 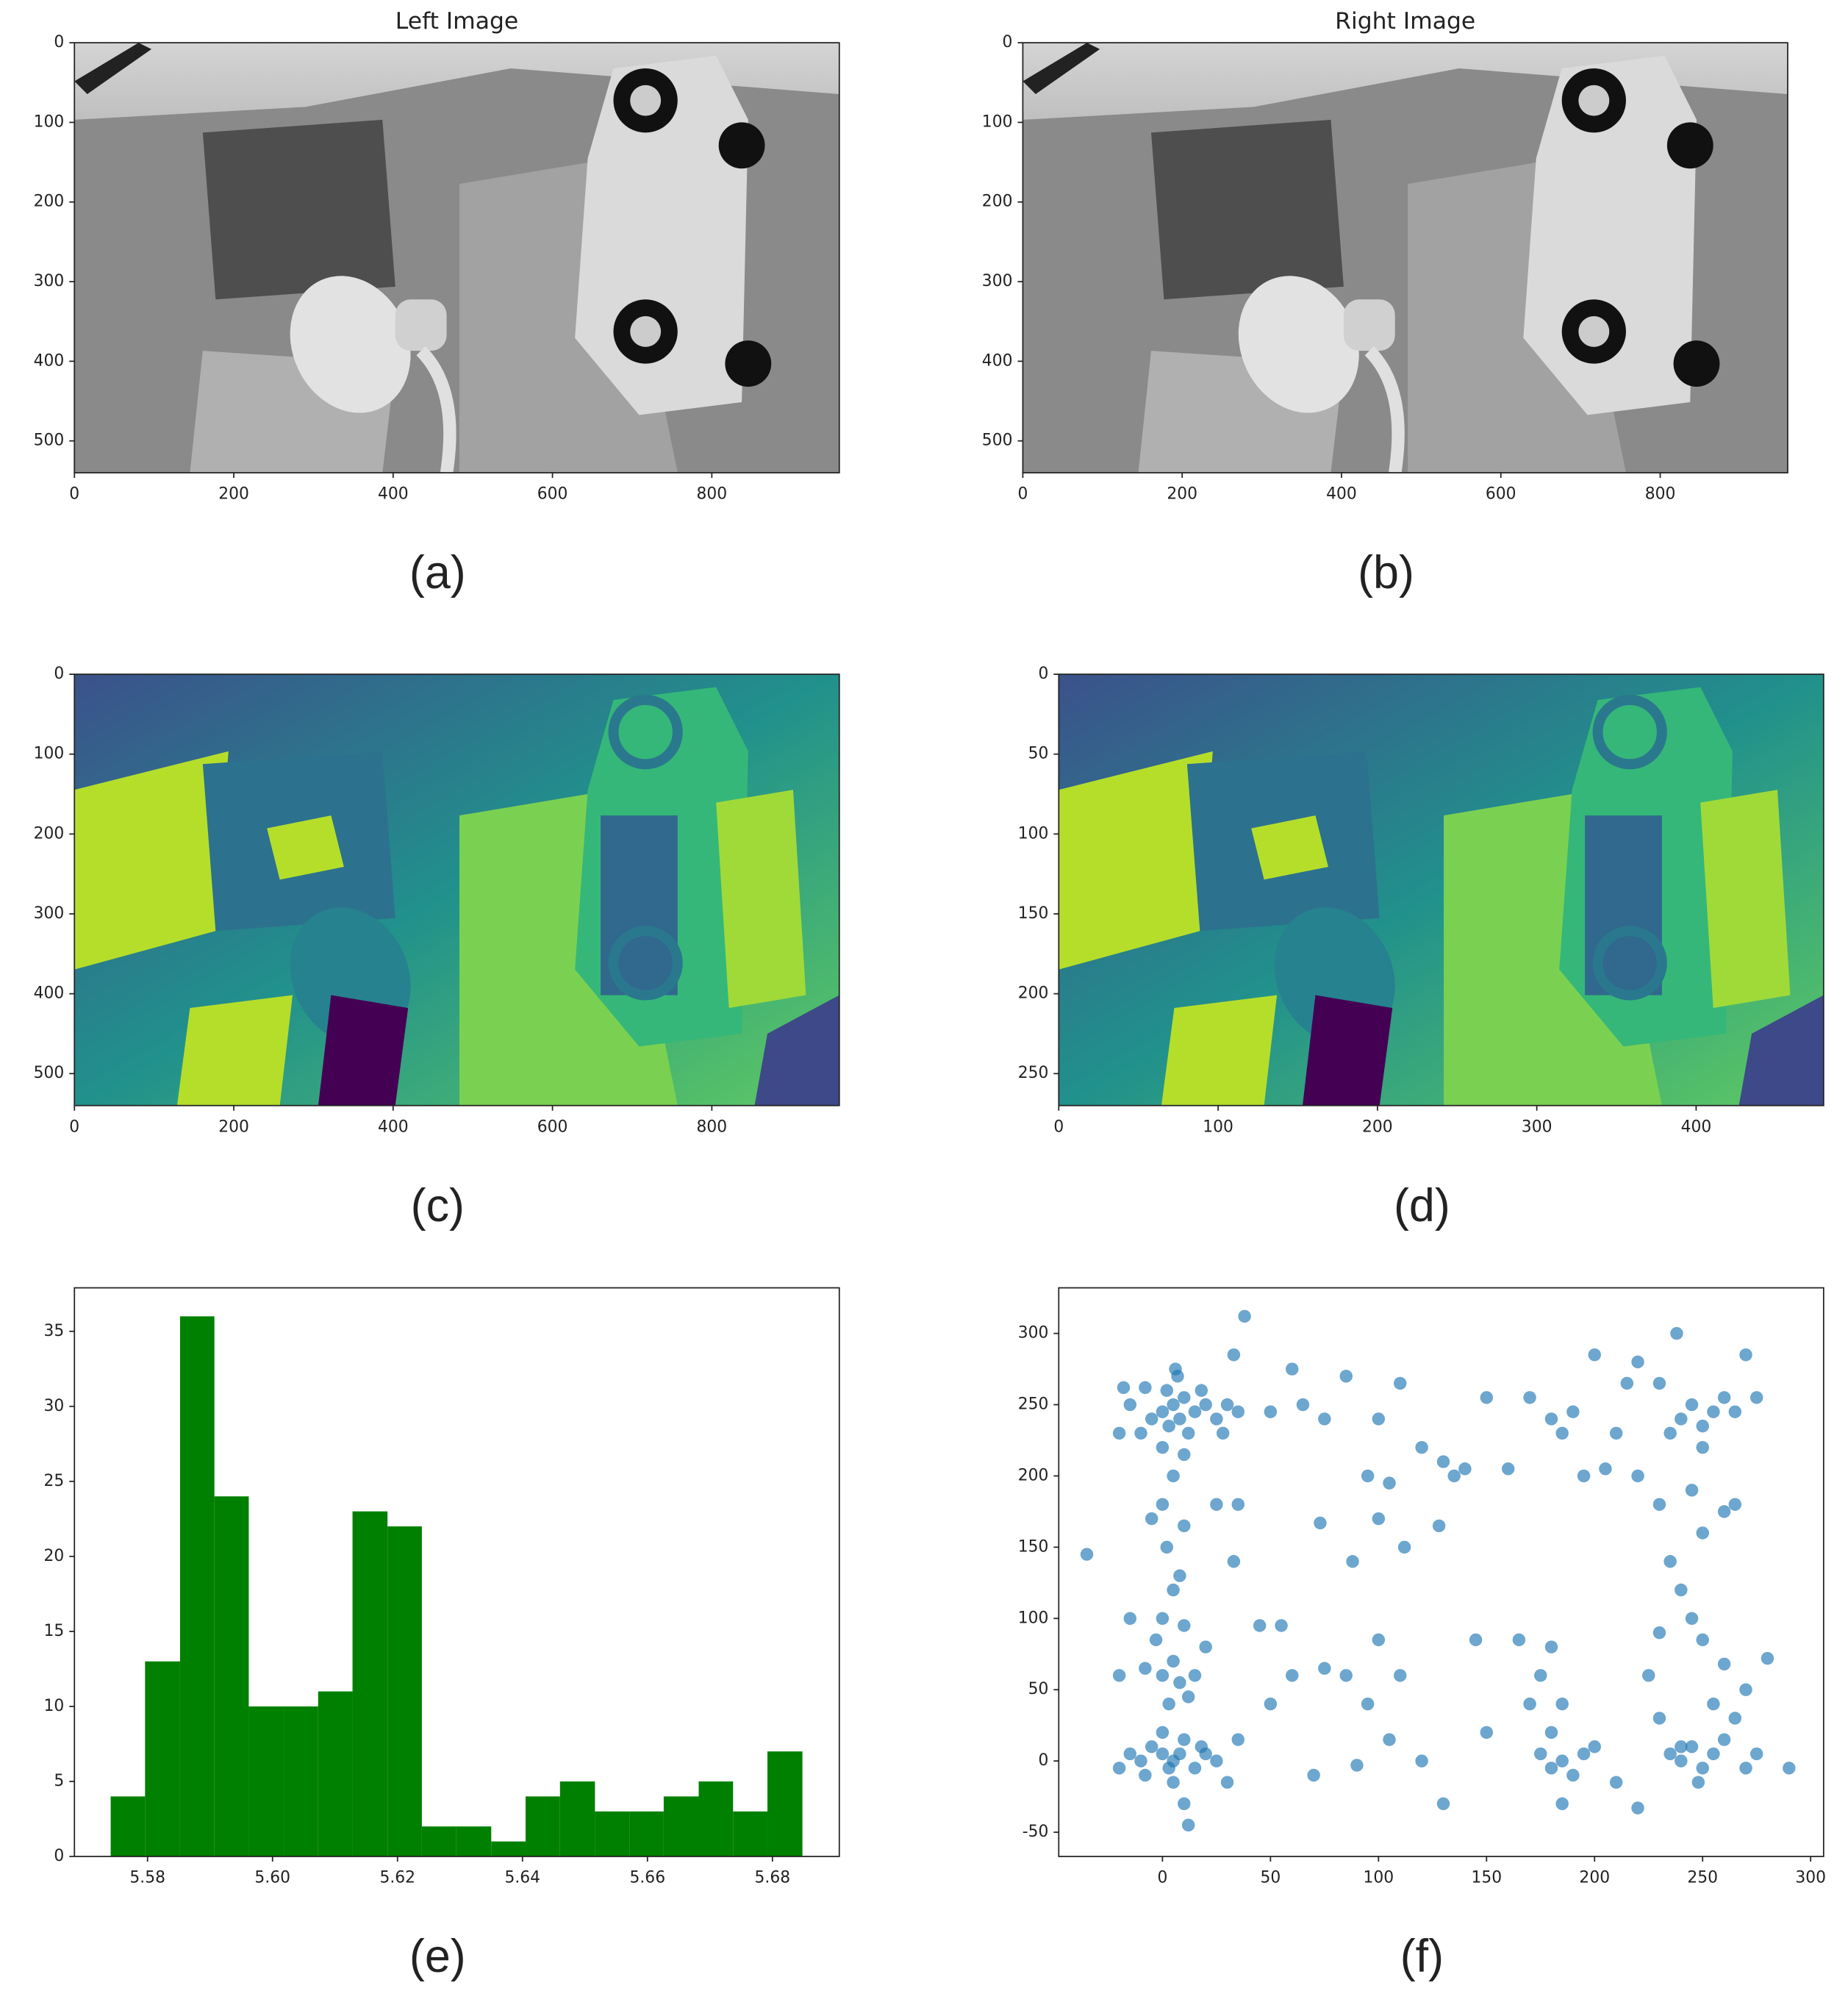 I want to click on y-tick-label: 250, so click(x=1033, y=1404).